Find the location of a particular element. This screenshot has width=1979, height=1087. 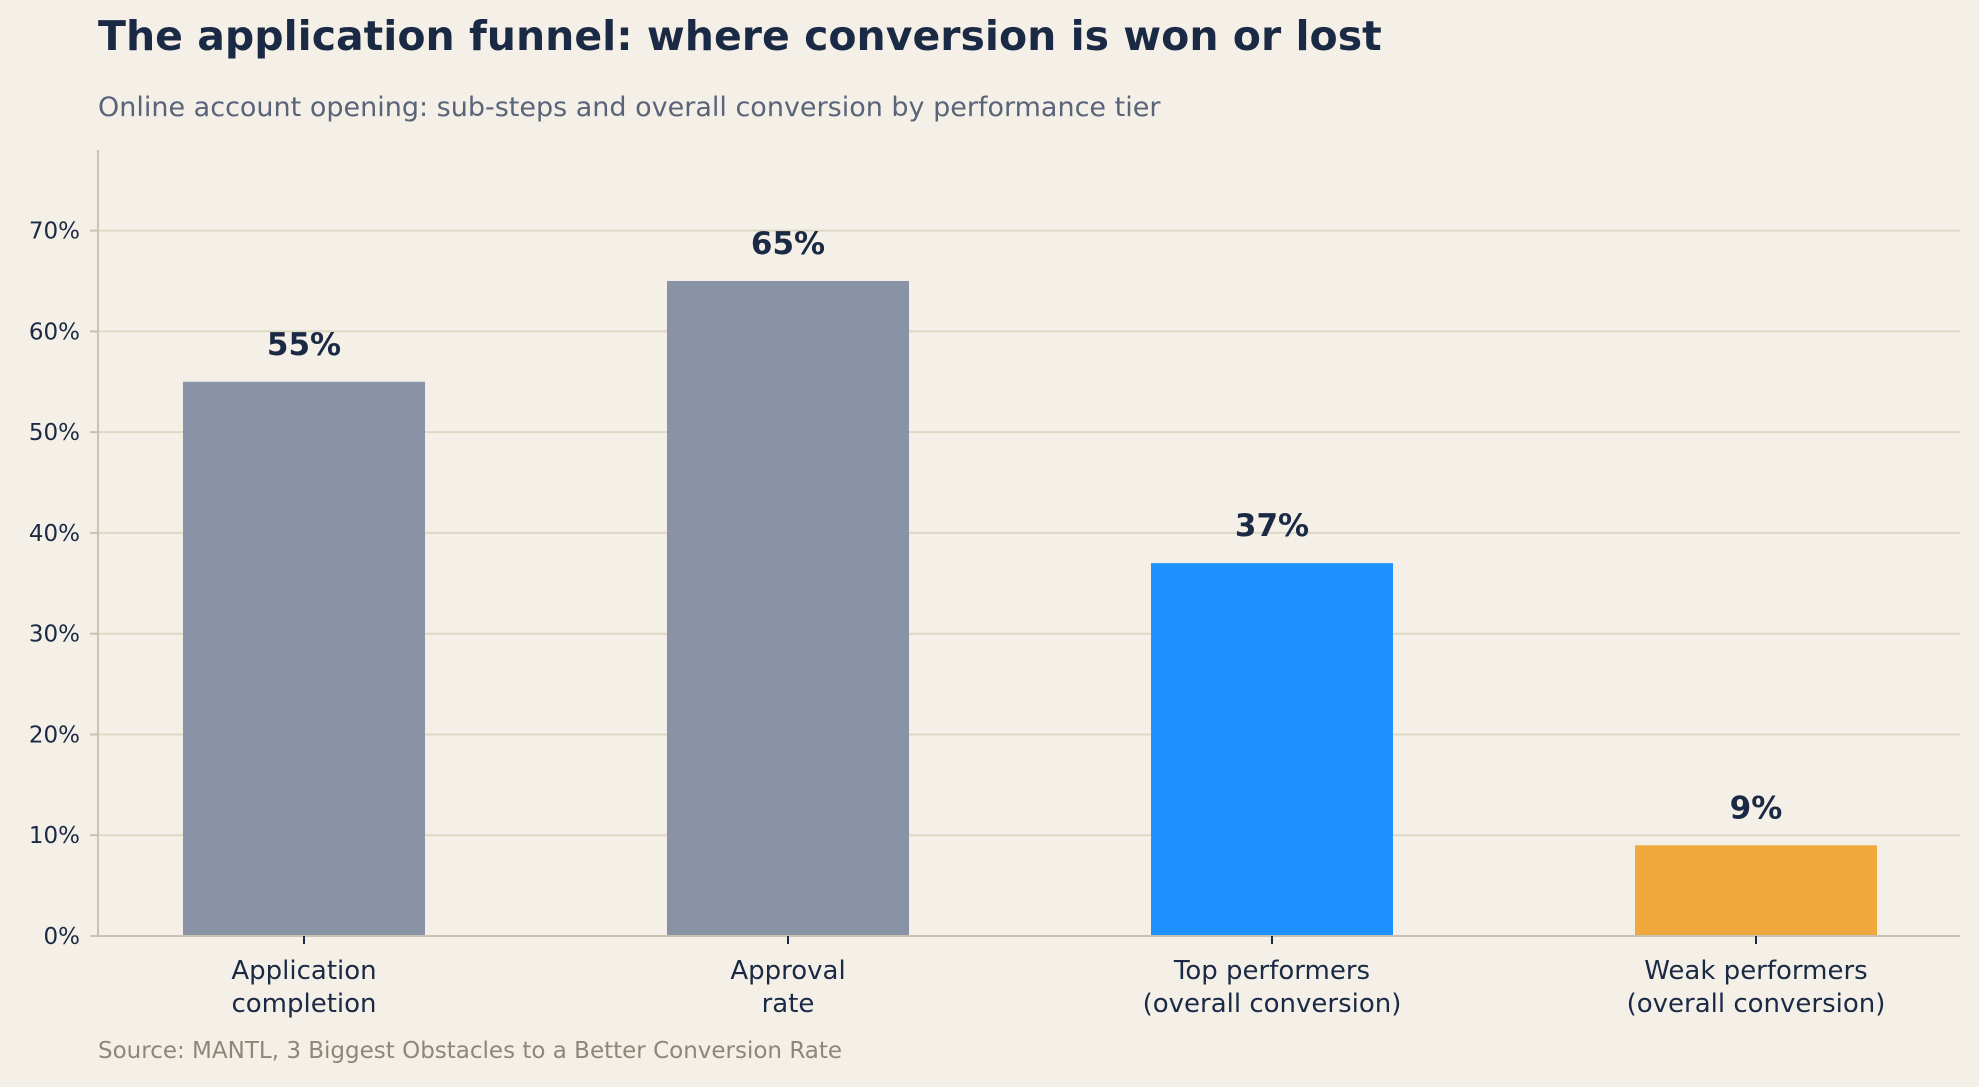

x-tick-label: rate is located at coordinates (788, 1004).